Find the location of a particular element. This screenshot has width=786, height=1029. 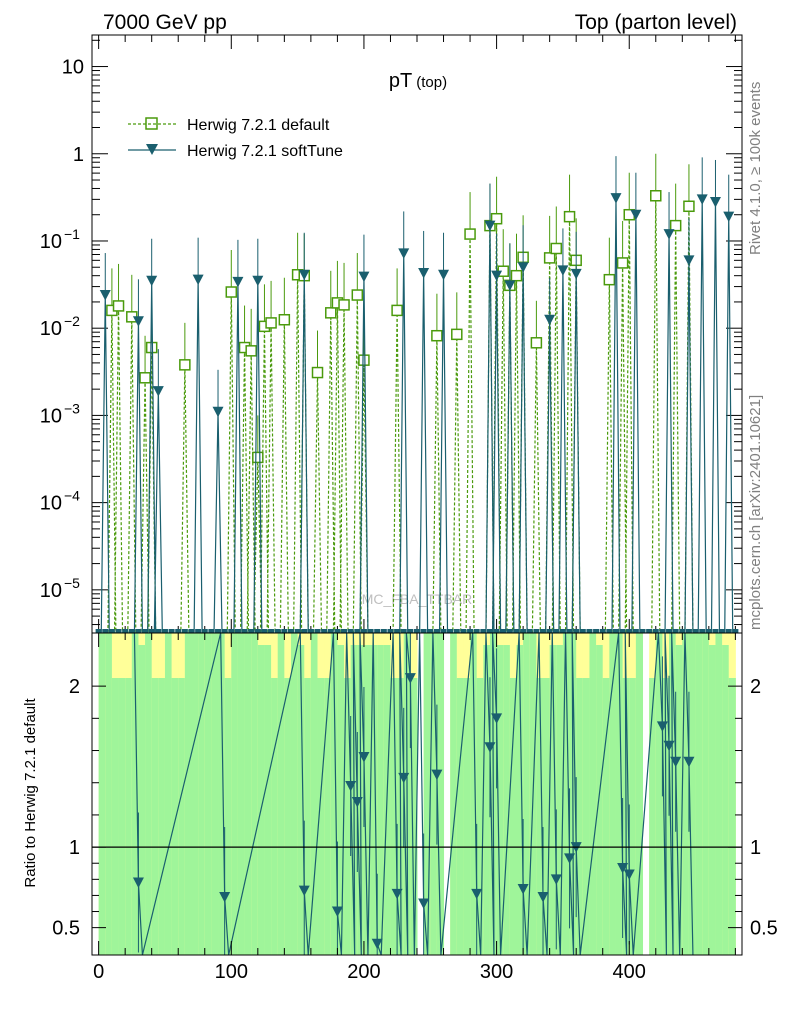

watermark: MC_FBA_TTBAR is located at coordinates (417, 599).